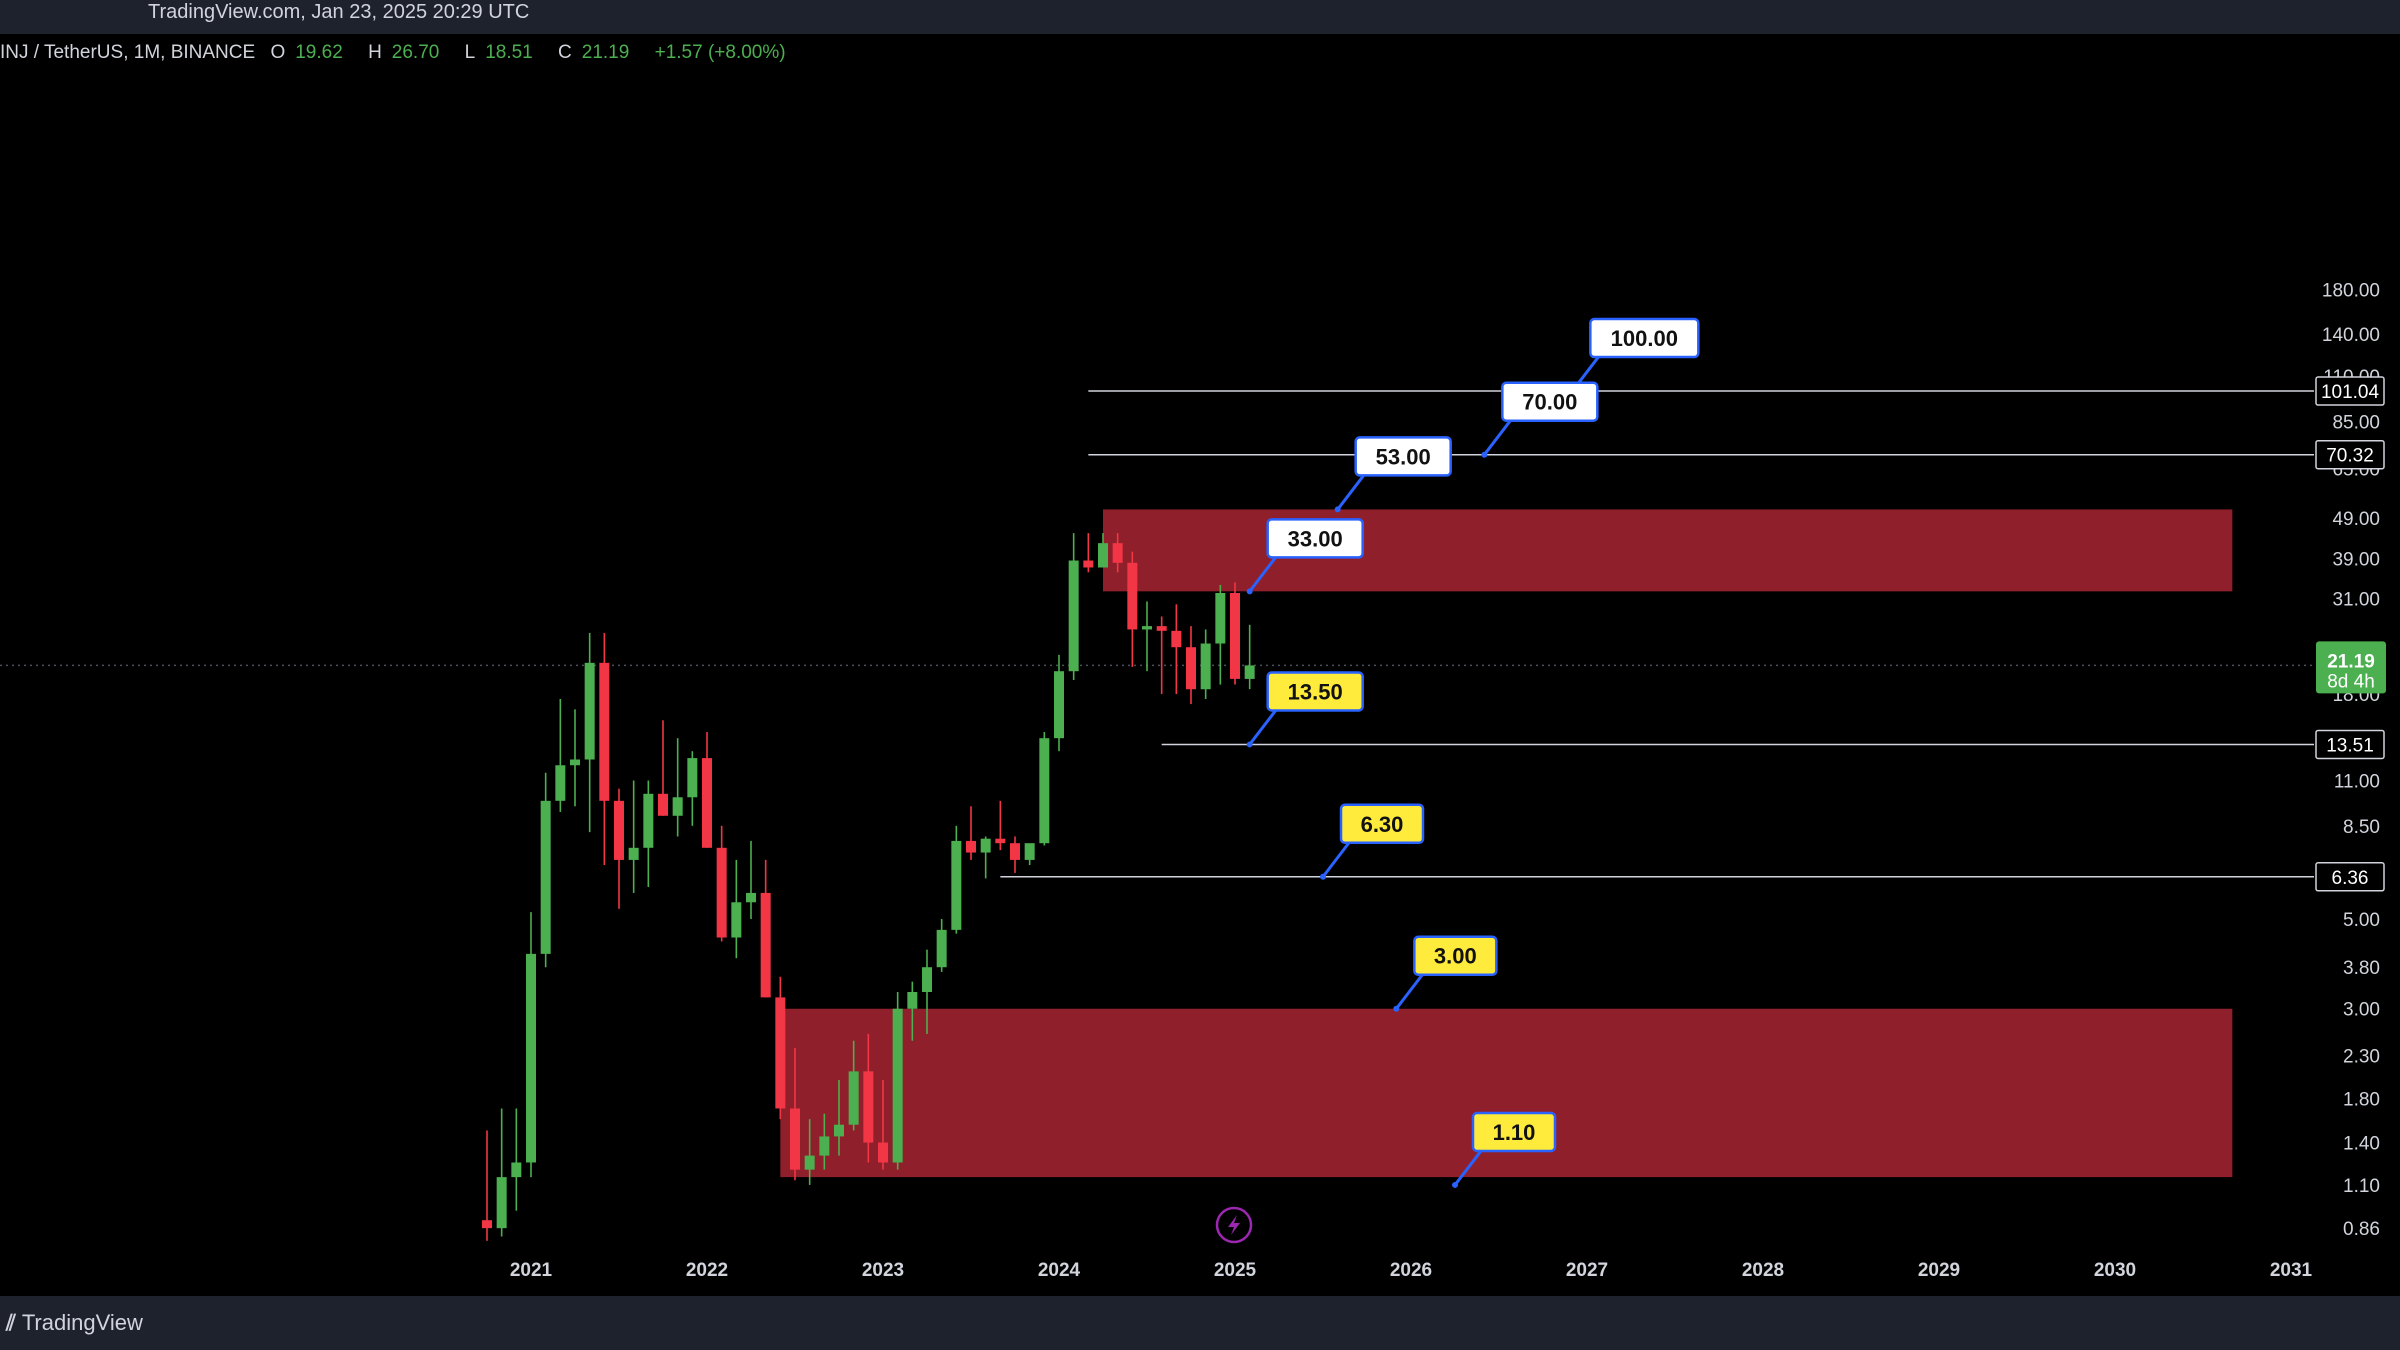 This screenshot has width=2400, height=1350. Describe the element at coordinates (1455, 955) in the screenshot. I see `callout-box` at that location.